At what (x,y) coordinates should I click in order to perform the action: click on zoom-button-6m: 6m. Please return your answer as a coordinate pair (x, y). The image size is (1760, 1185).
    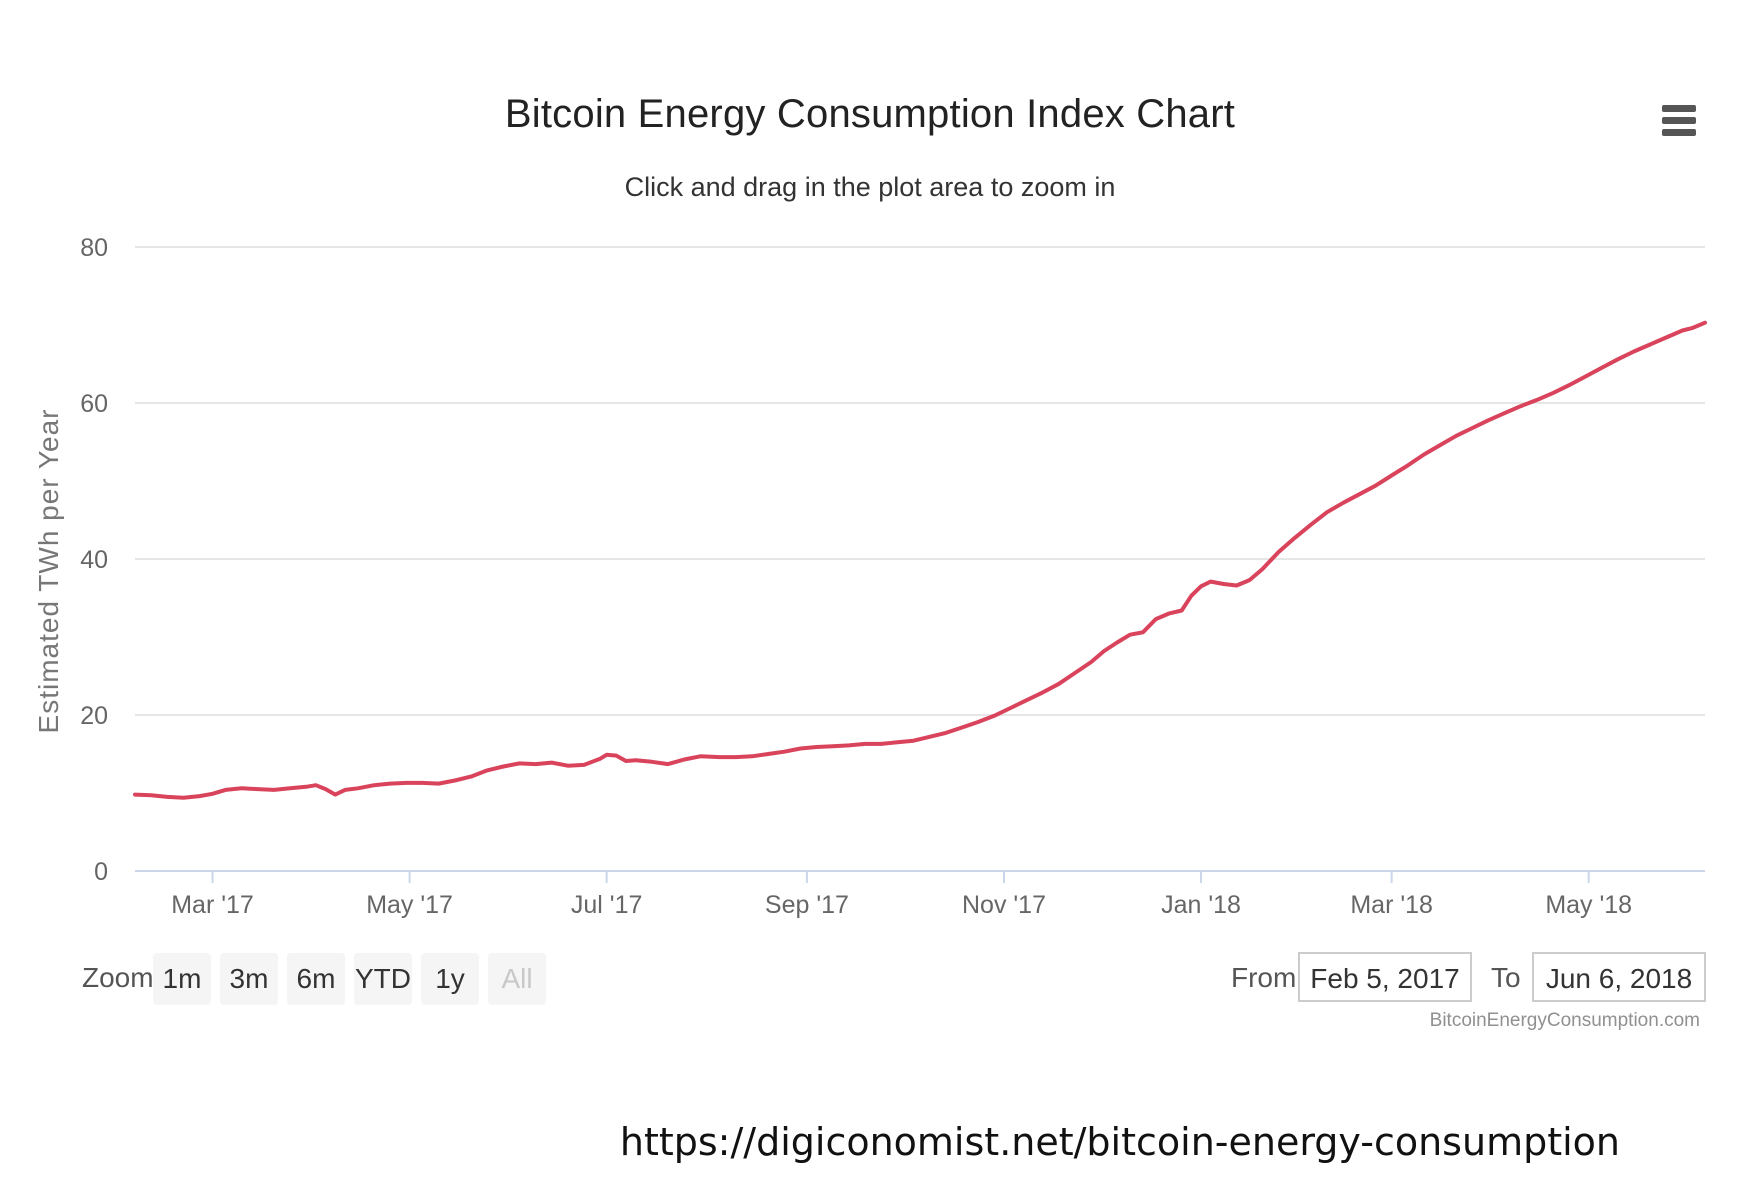
    Looking at the image, I should click on (316, 979).